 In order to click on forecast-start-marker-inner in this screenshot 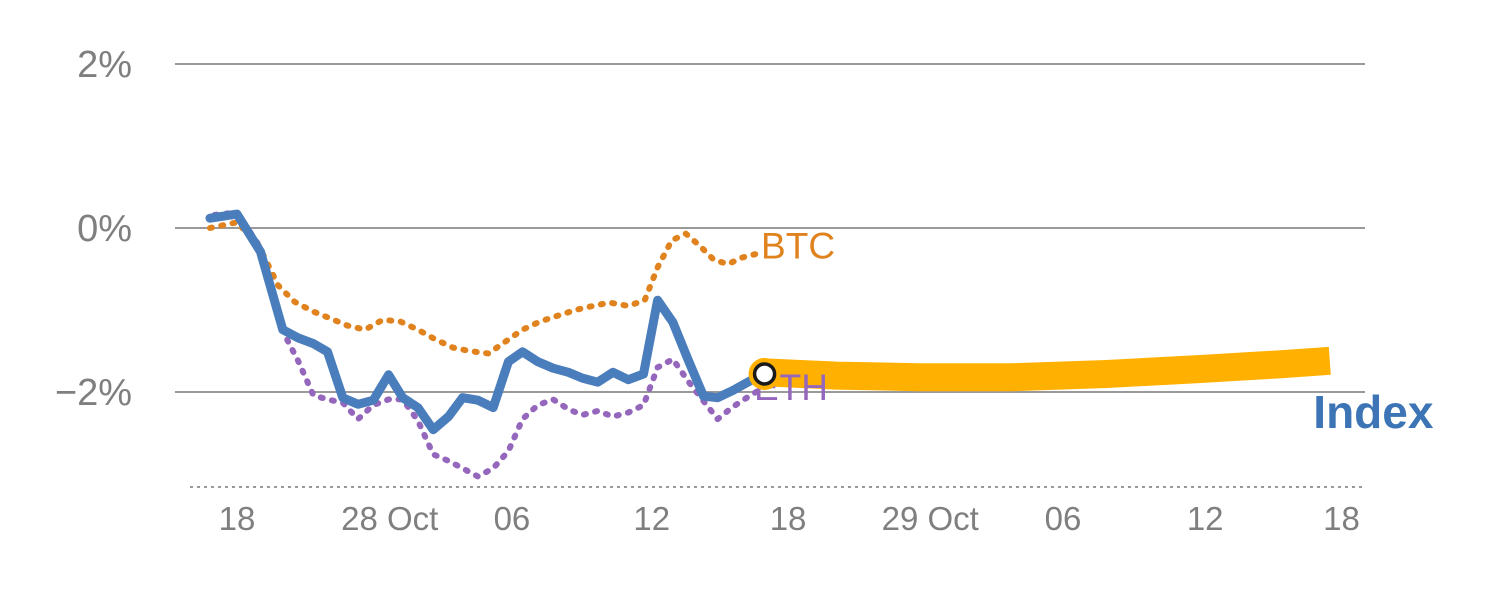, I will do `click(764, 373)`.